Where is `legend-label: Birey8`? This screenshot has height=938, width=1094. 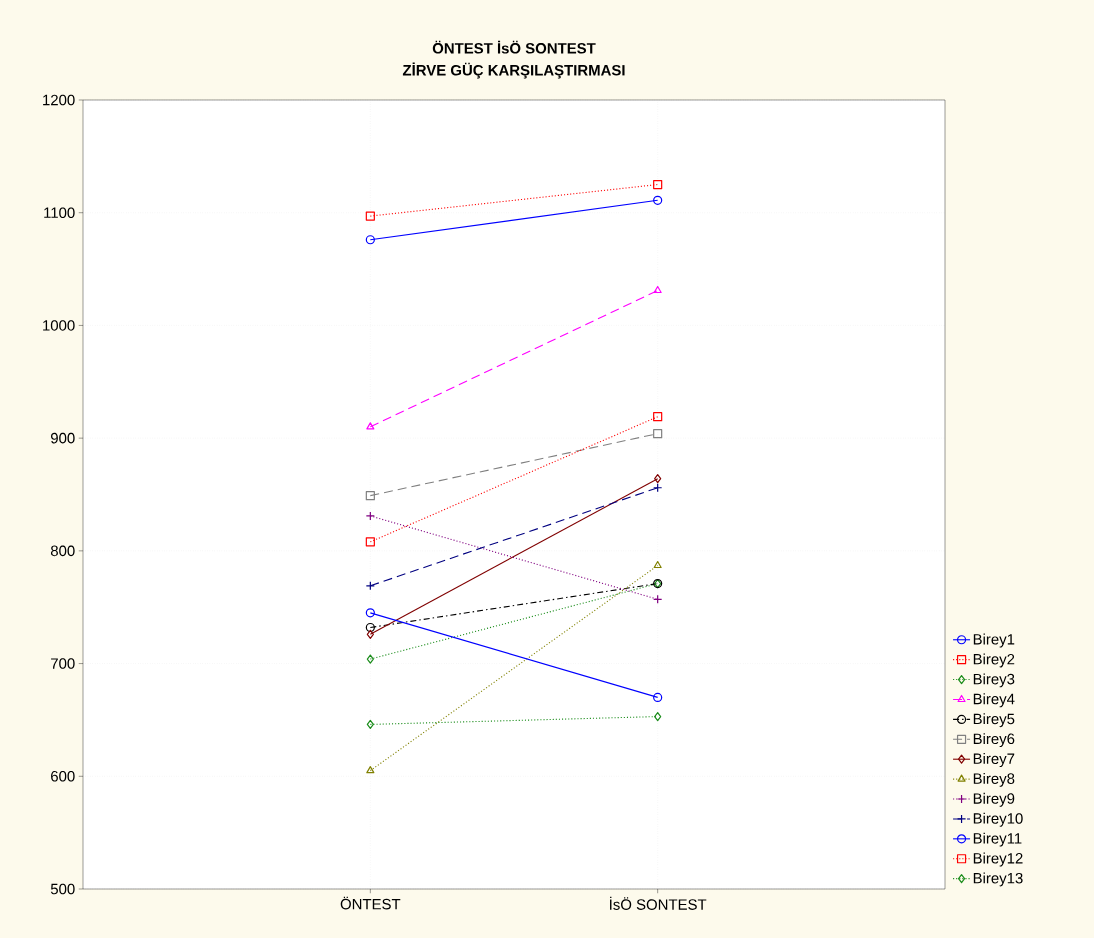
legend-label: Birey8 is located at coordinates (994, 779).